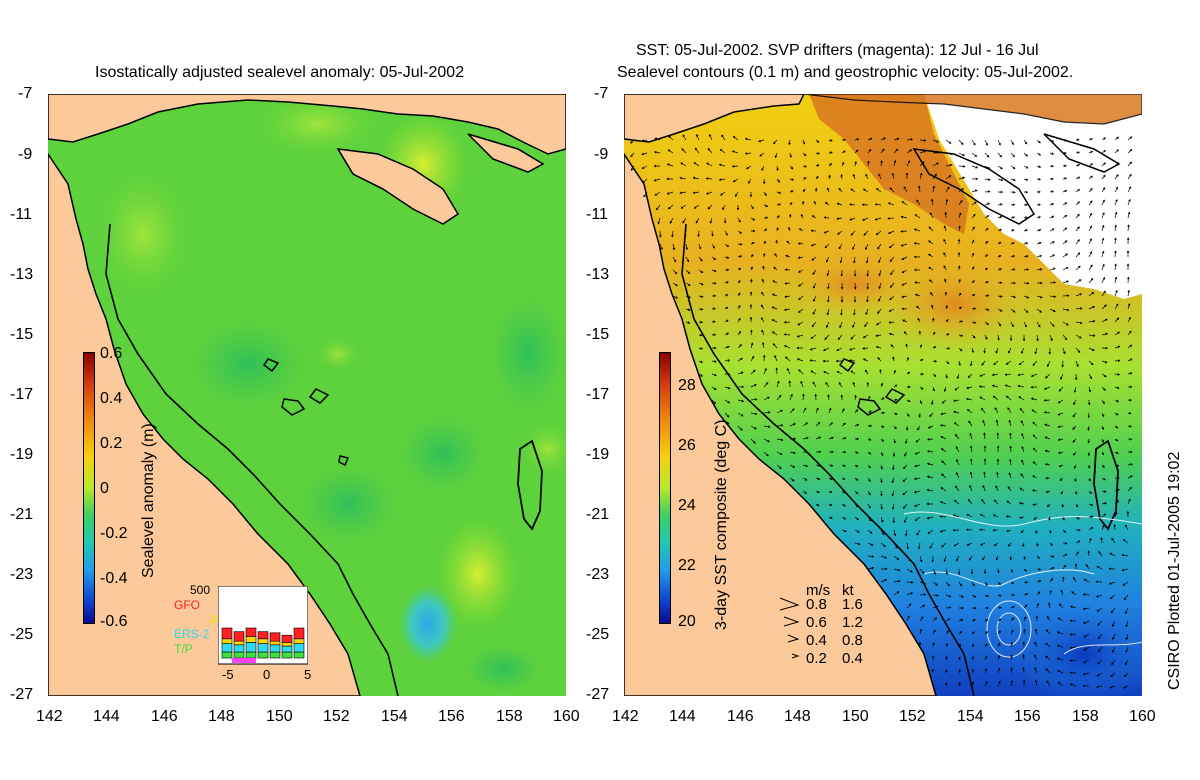  Describe the element at coordinates (111, 398) in the screenshot. I see `left-colorbar-tick-1: 0.4` at that location.